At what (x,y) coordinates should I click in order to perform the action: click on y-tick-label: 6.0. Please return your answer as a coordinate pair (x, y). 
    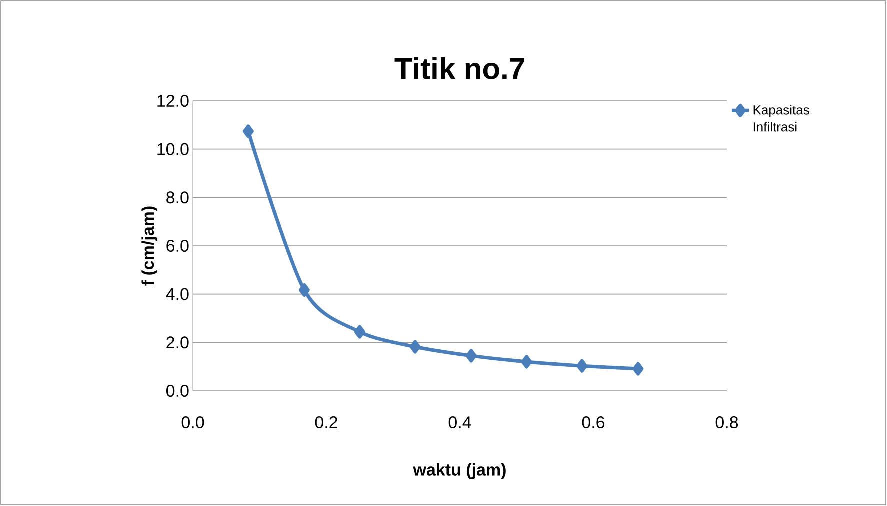
    Looking at the image, I should click on (177, 246).